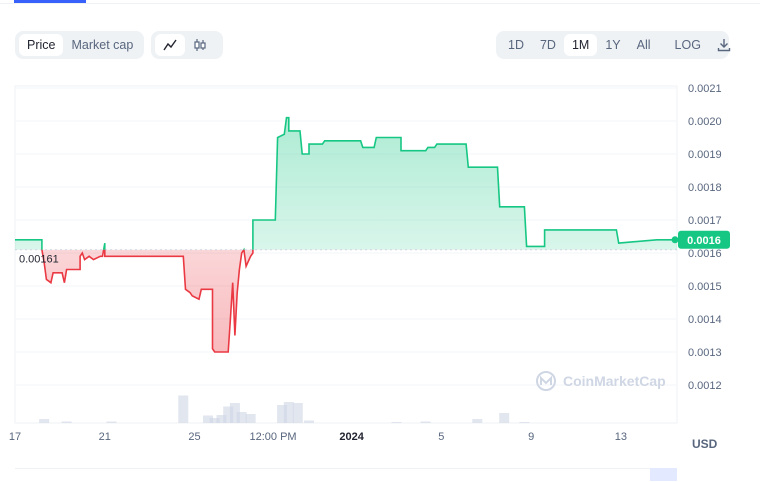  Describe the element at coordinates (663, 474) in the screenshot. I see `range-navigator-handle` at that location.